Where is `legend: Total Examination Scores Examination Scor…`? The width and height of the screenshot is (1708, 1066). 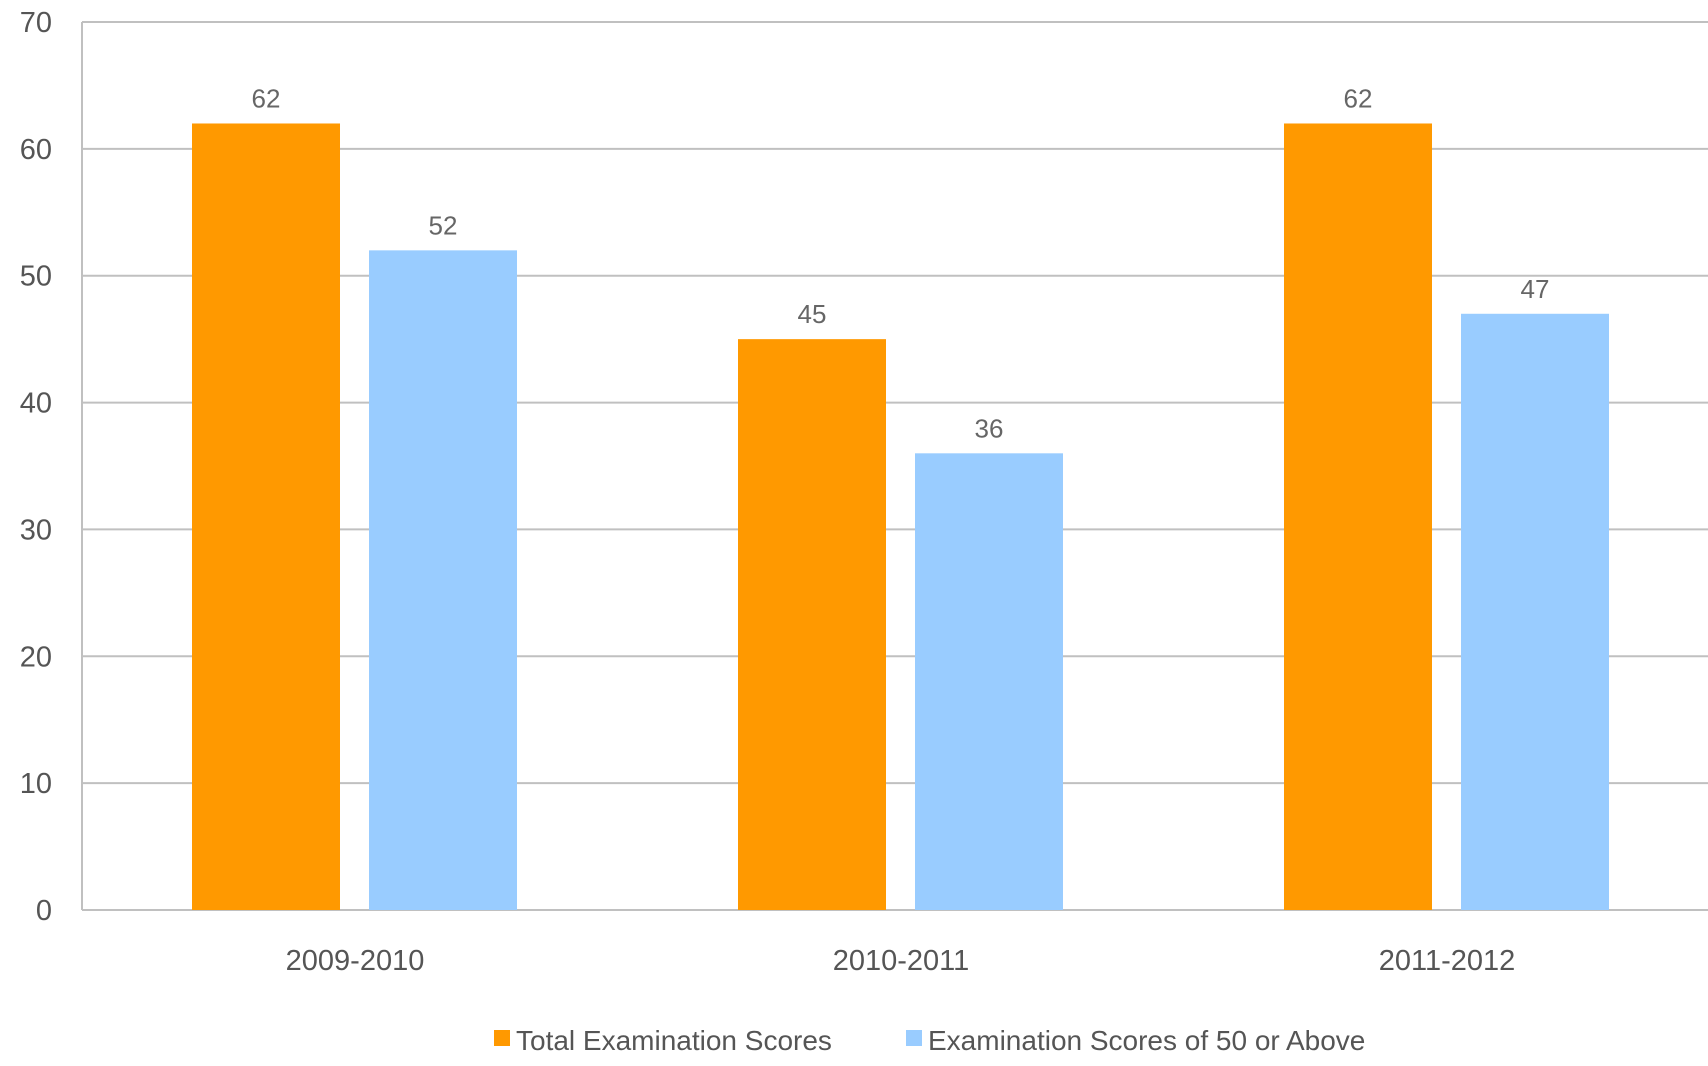
legend: Total Examination Scores Examination Scor… is located at coordinates (929, 1040).